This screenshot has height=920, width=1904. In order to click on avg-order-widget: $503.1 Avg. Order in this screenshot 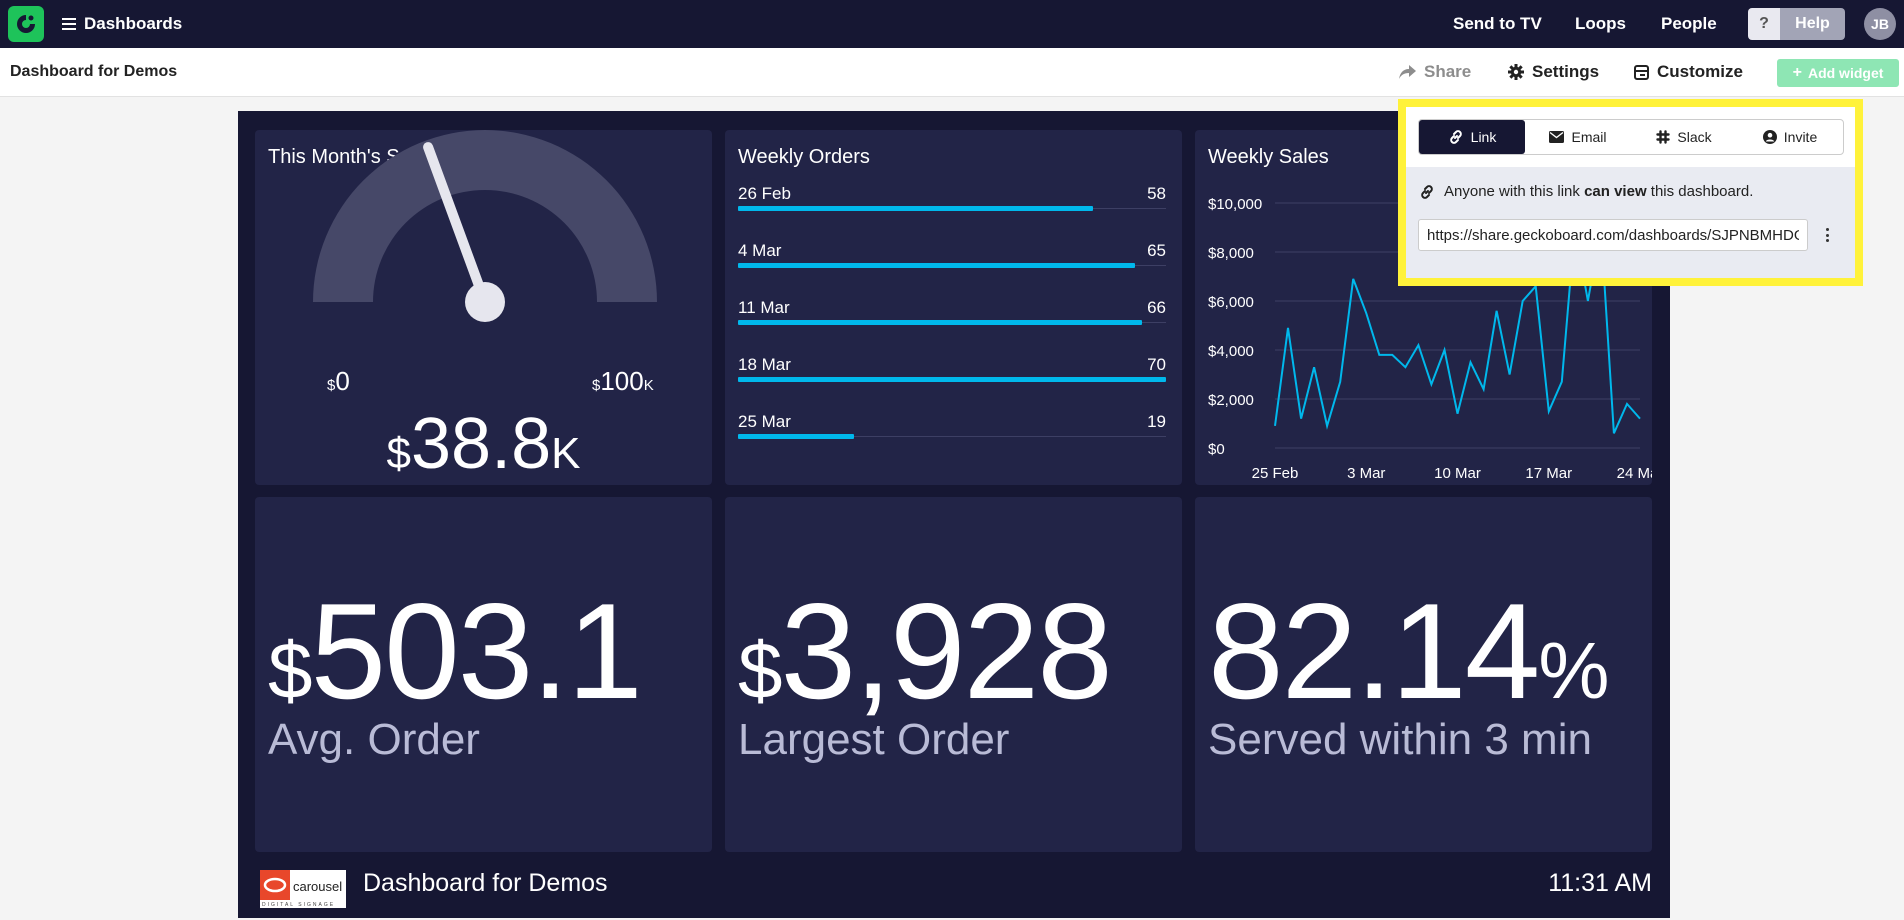, I will do `click(483, 674)`.